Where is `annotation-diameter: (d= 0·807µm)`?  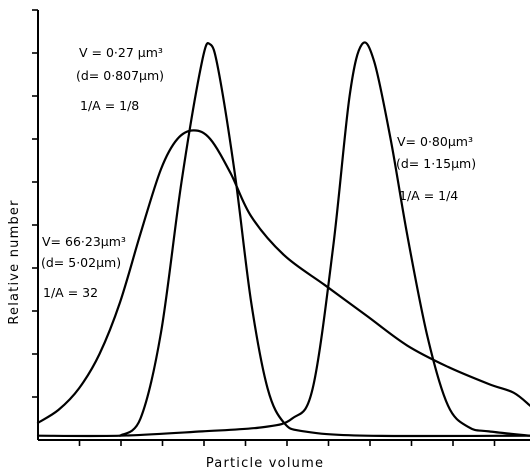 annotation-diameter: (d= 0·807µm) is located at coordinates (120, 75).